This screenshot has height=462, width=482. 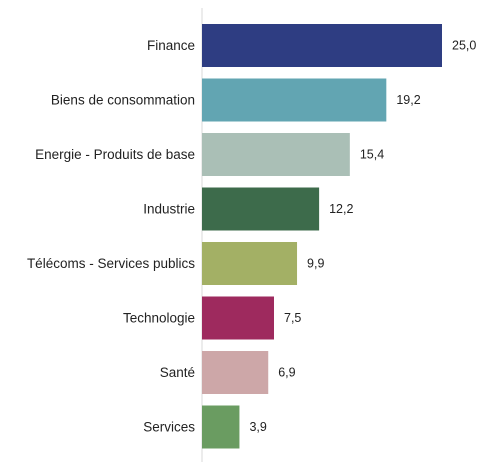 What do you see at coordinates (169, 209) in the screenshot?
I see `category-label: Industrie` at bounding box center [169, 209].